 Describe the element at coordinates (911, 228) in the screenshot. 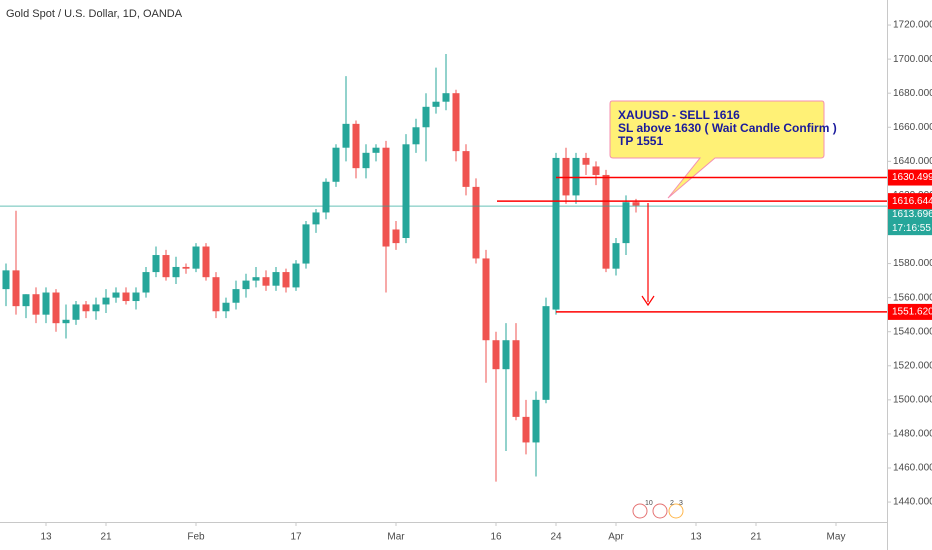

I see `countdown-label: 17:16:55` at that location.